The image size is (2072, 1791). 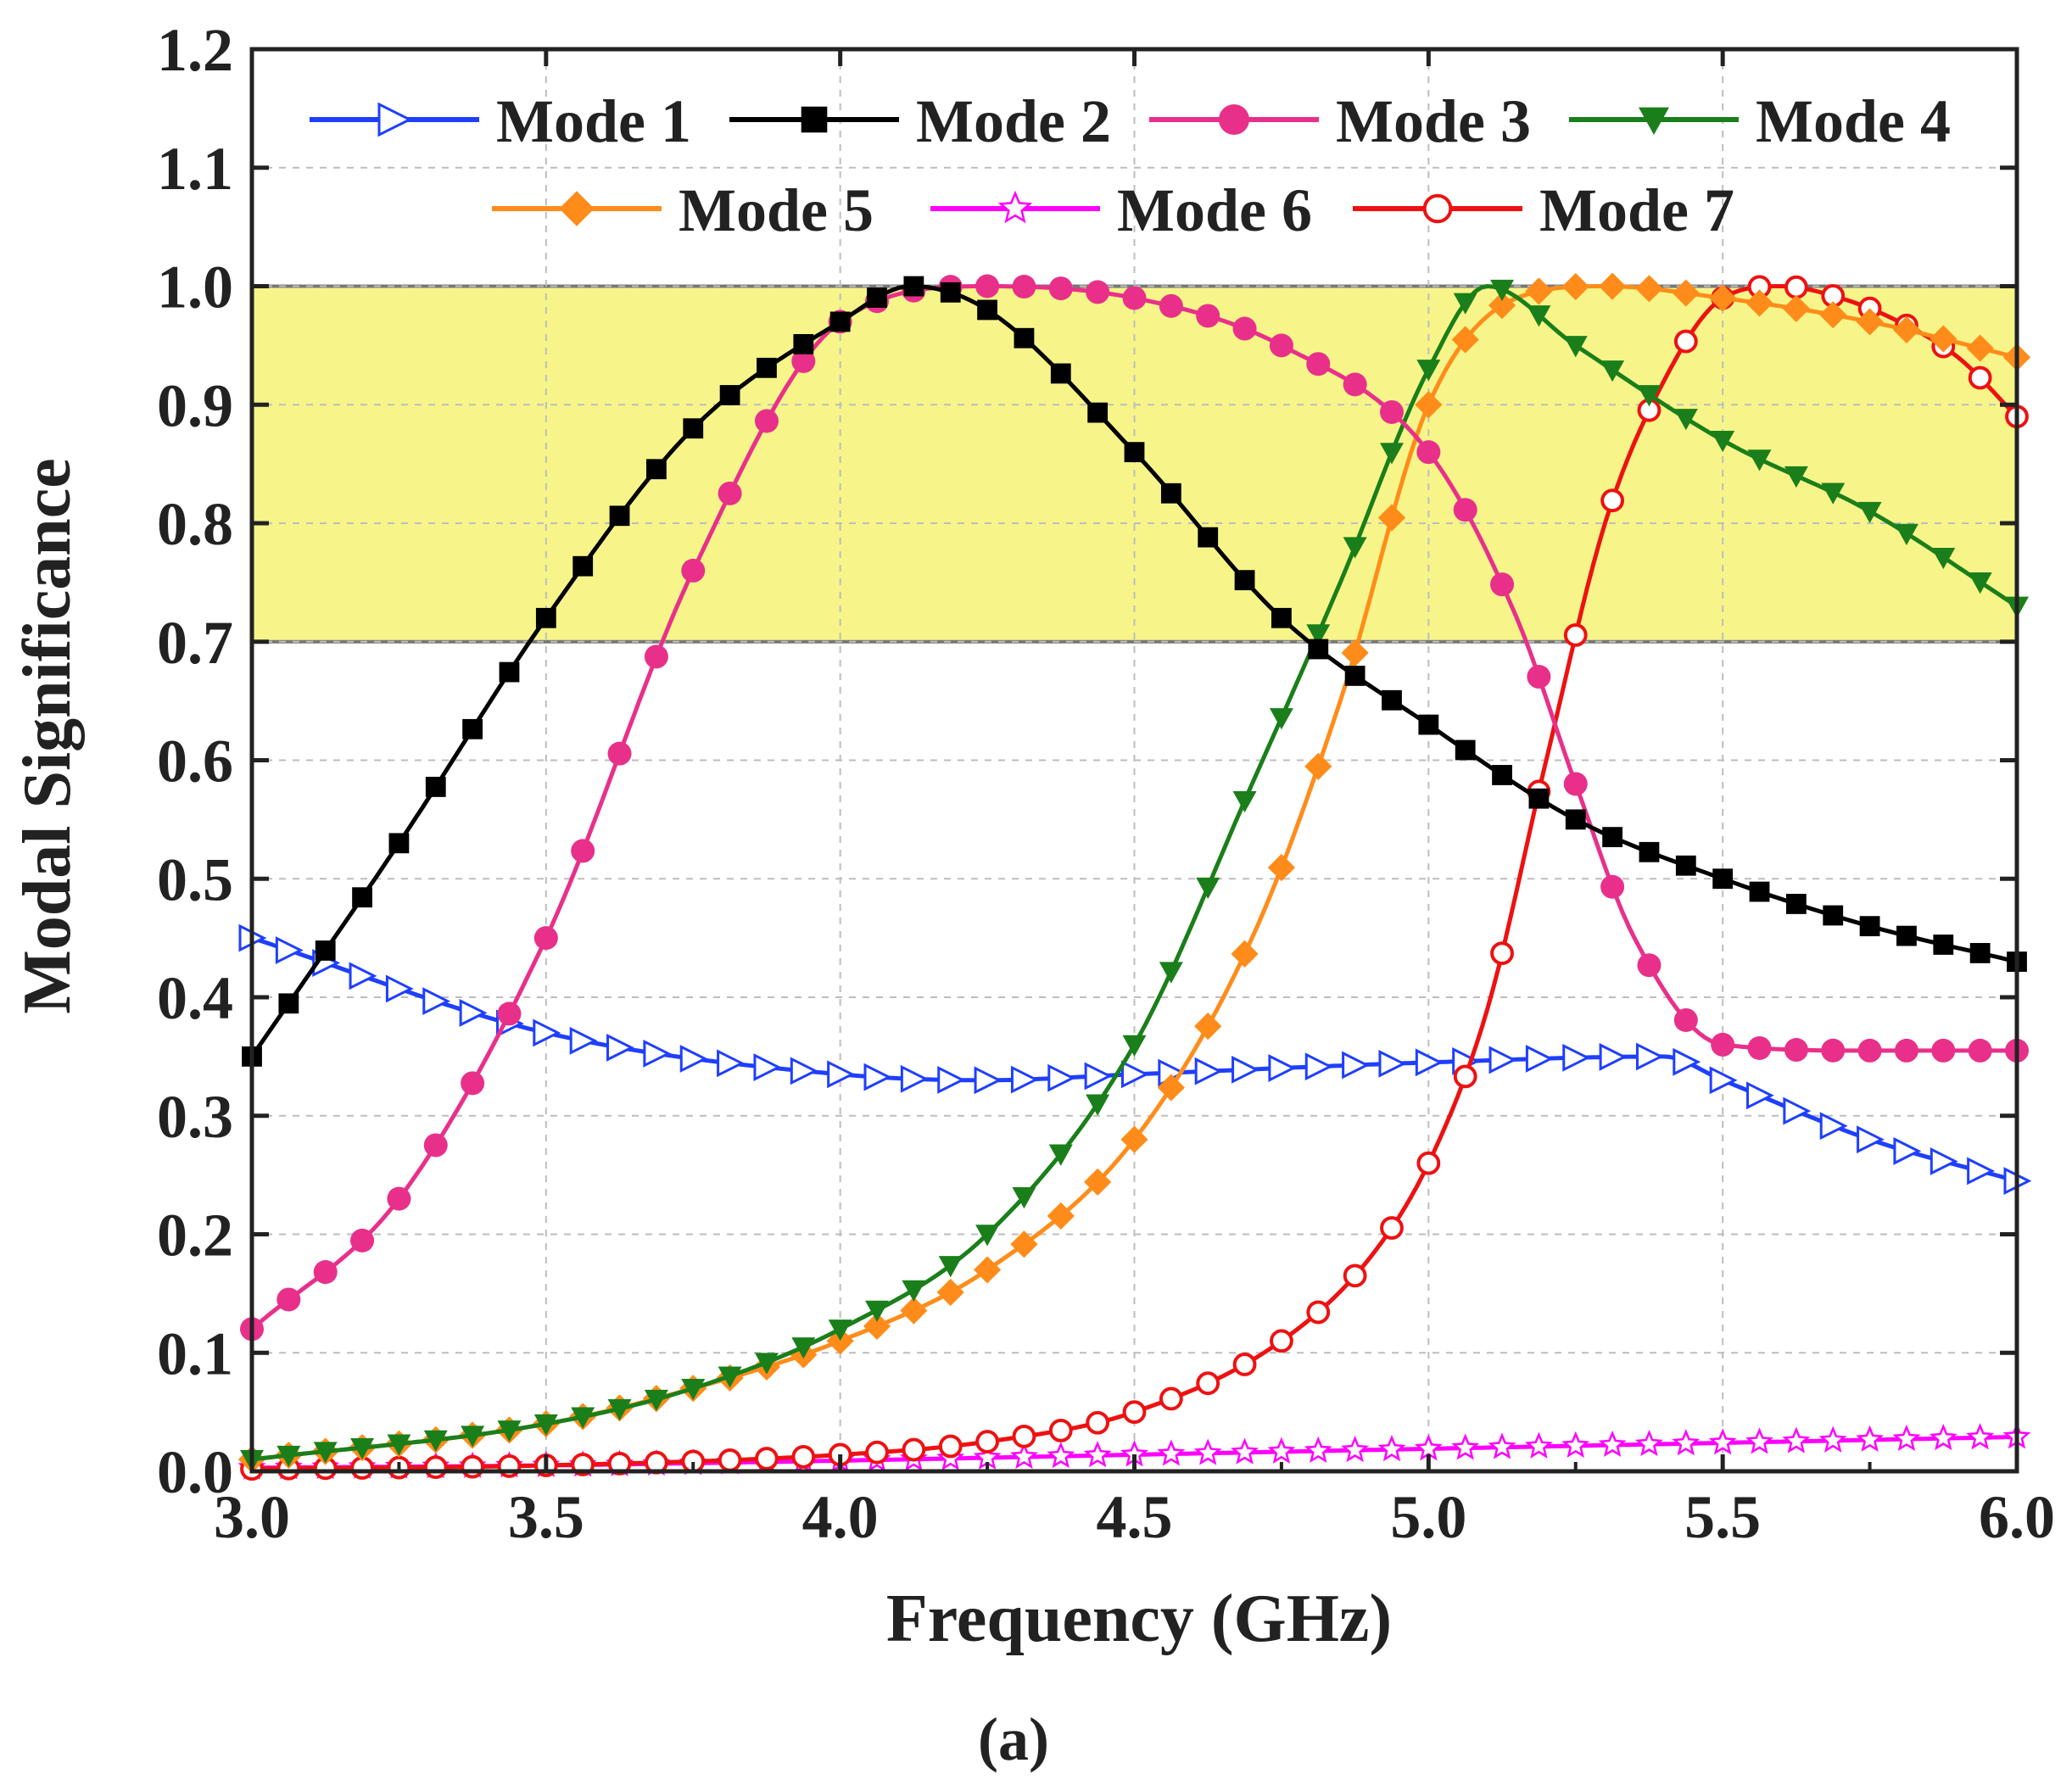 I want to click on y-tick-label: 1.0, so click(x=195, y=288).